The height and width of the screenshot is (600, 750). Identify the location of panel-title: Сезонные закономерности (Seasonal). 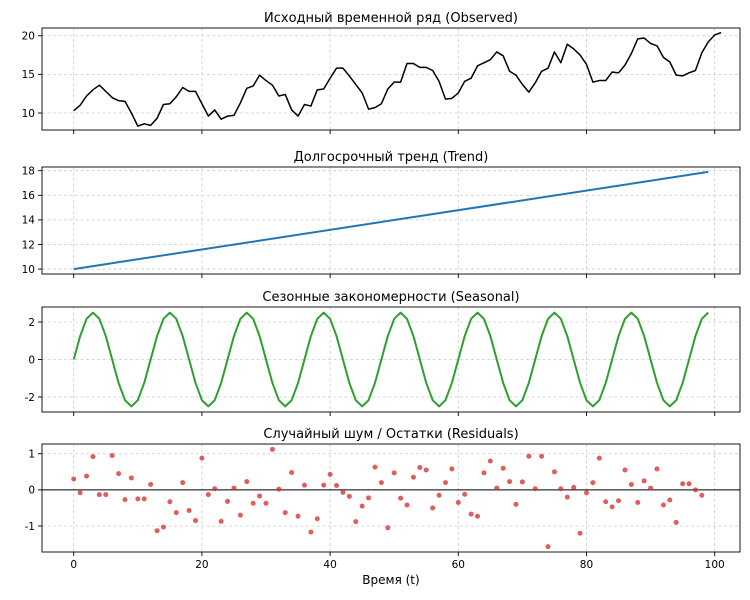
(390, 297).